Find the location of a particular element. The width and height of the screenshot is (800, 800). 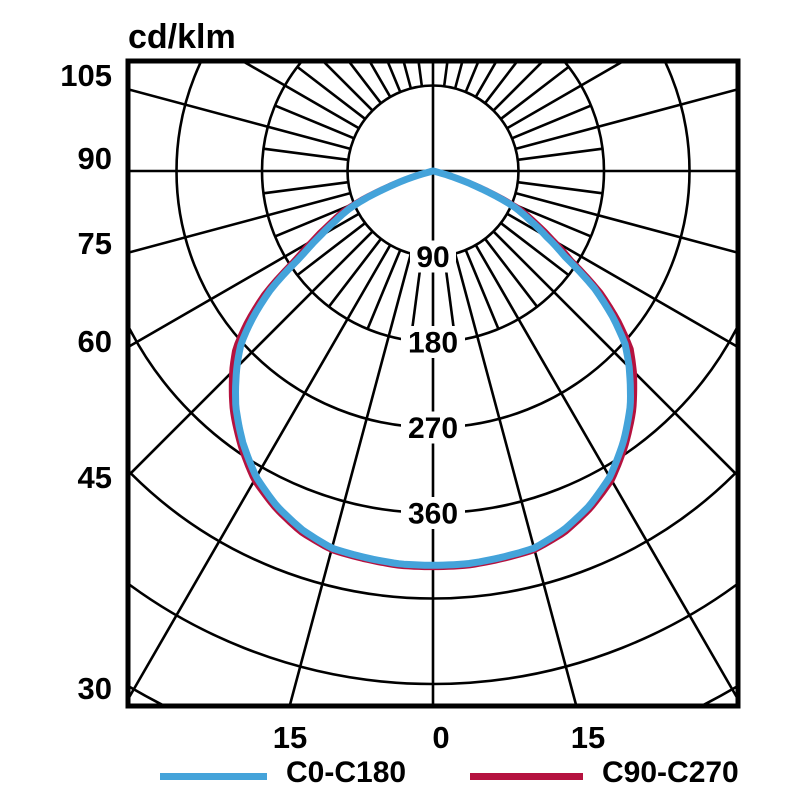

radial-scale-label-180: 180 is located at coordinates (433, 343).